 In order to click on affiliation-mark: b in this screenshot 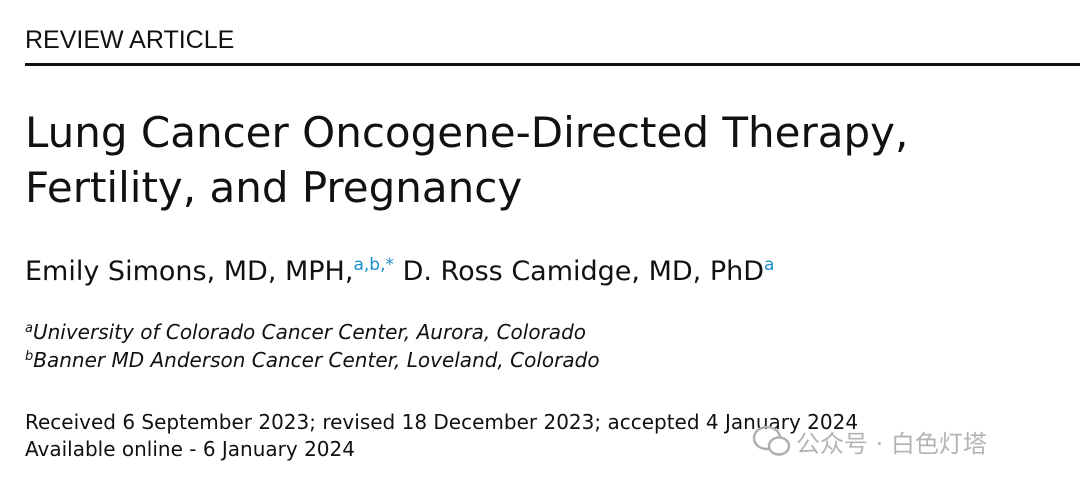, I will do `click(29, 356)`.